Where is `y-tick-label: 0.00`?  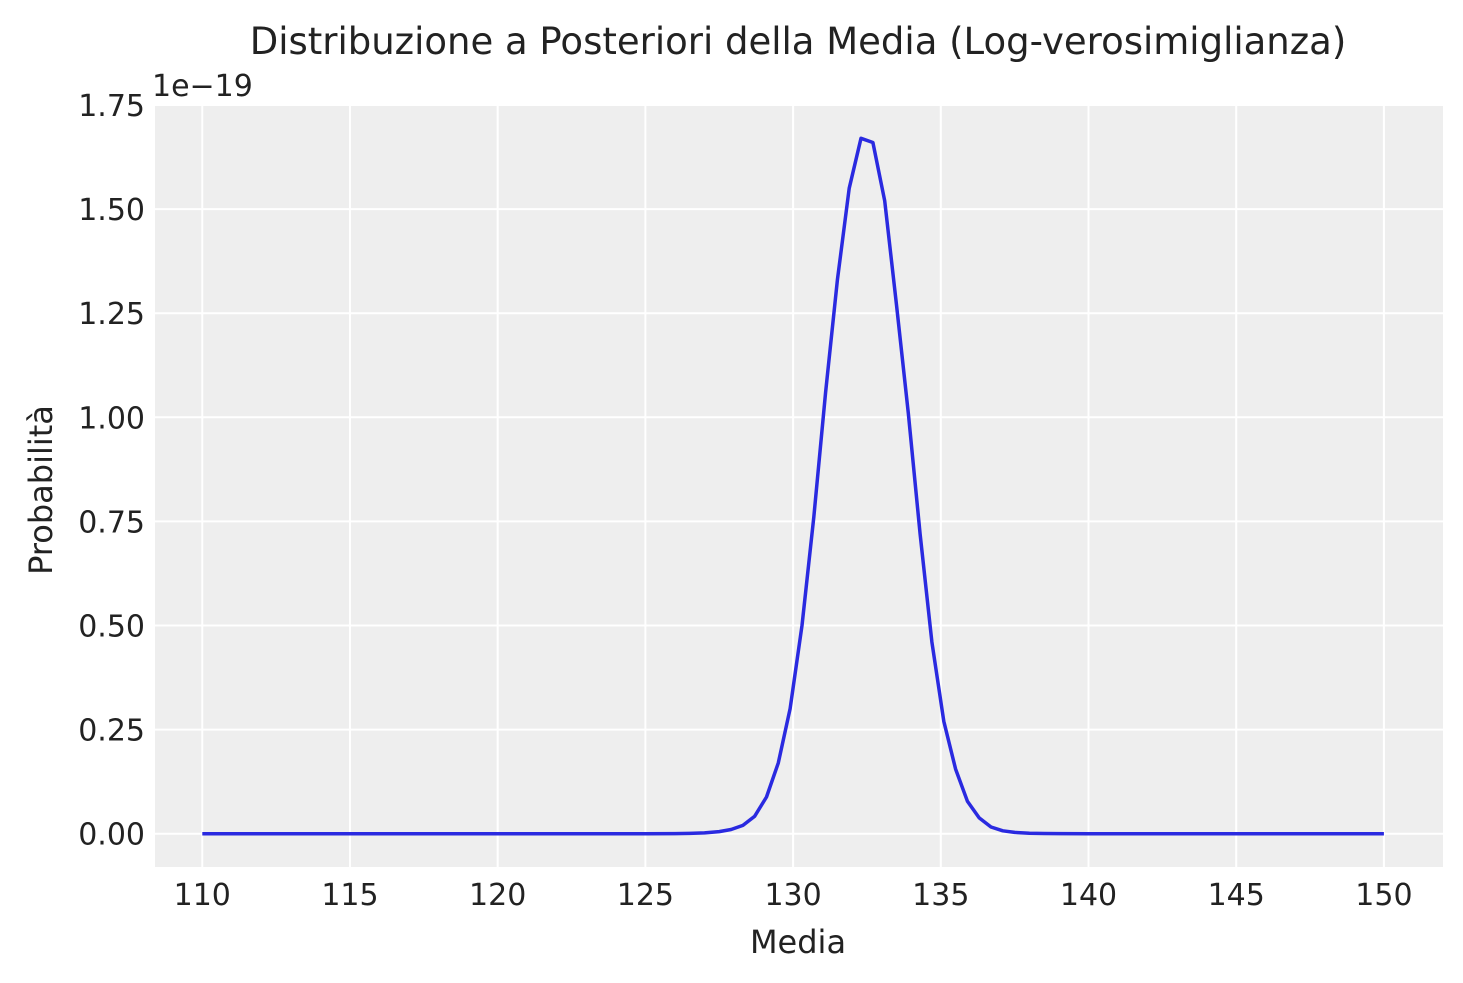 y-tick-label: 0.00 is located at coordinates (111, 835).